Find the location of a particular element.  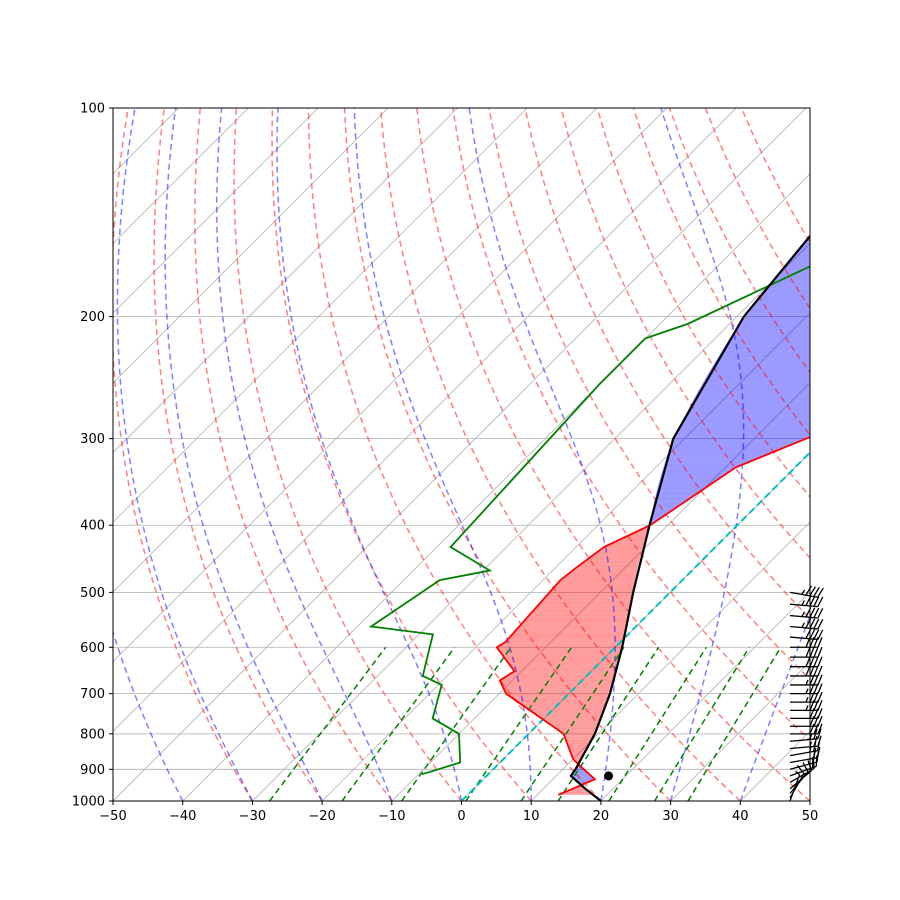

isotherm-gridline is located at coordinates (705, 696).